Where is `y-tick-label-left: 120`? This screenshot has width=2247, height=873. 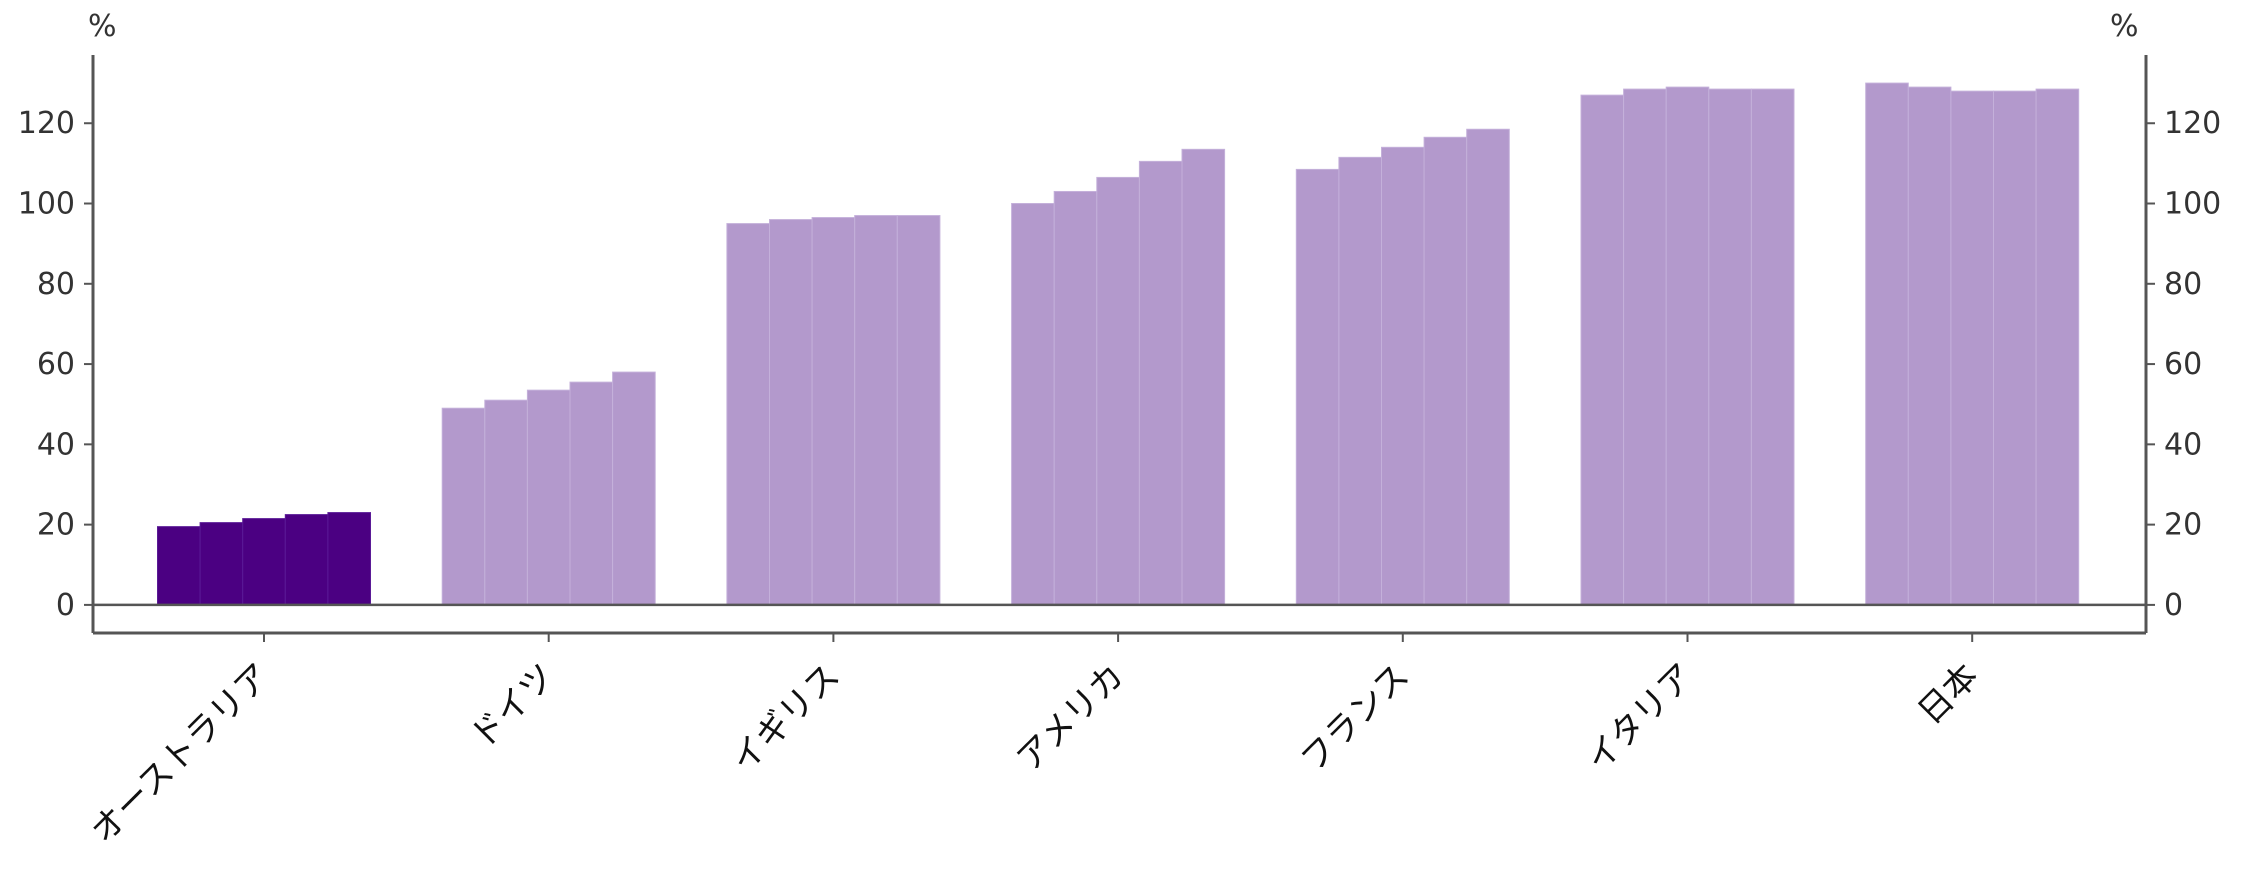
y-tick-label-left: 120 is located at coordinates (46, 123).